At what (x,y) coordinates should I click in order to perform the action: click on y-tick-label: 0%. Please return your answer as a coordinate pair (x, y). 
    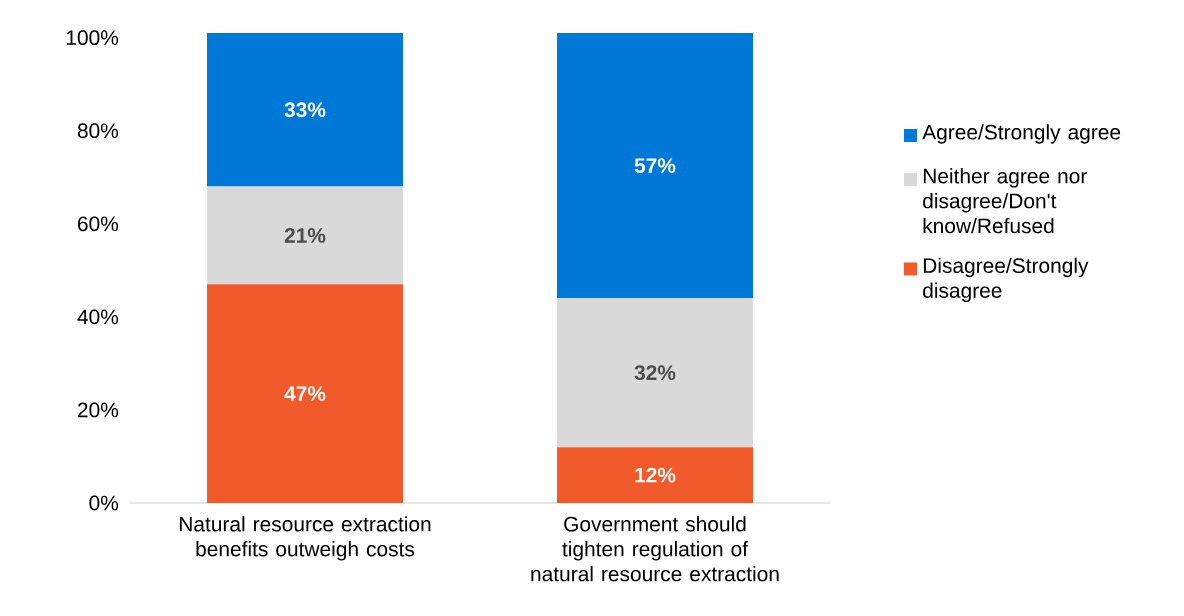
    Looking at the image, I should click on (104, 503).